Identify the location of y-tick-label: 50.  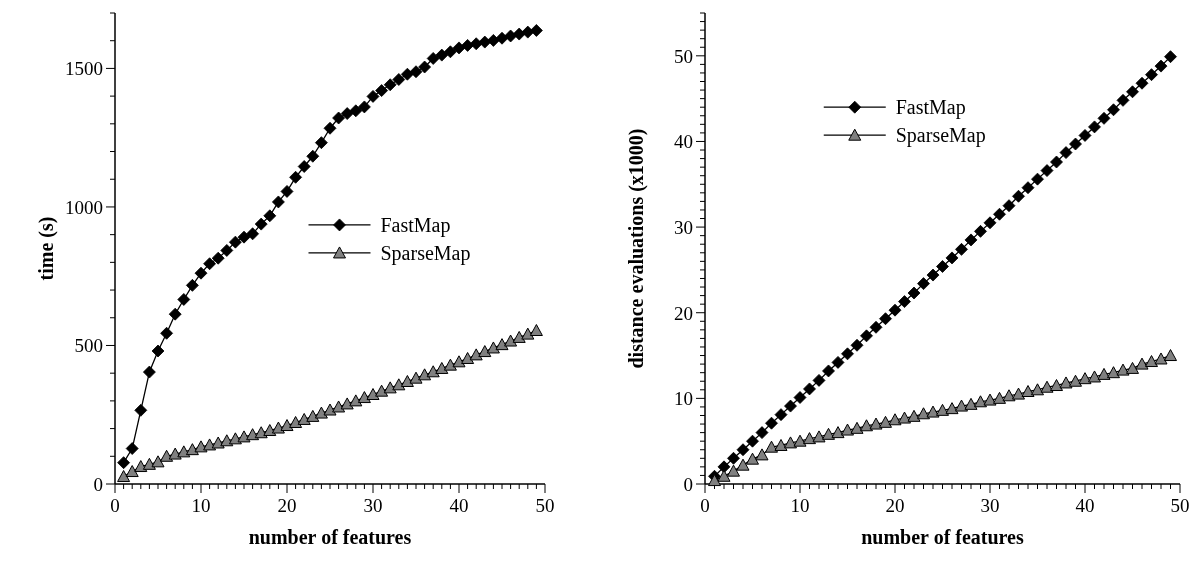
(683, 56).